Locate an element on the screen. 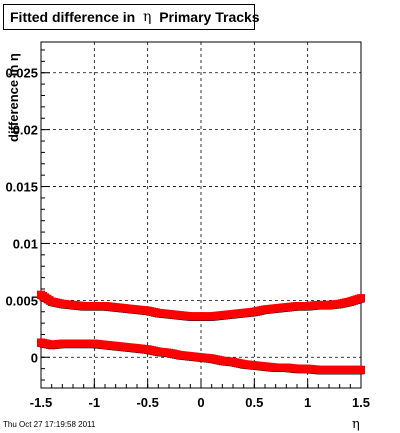 The image size is (400, 433). y-tick-label: 0.02 is located at coordinates (25, 130).